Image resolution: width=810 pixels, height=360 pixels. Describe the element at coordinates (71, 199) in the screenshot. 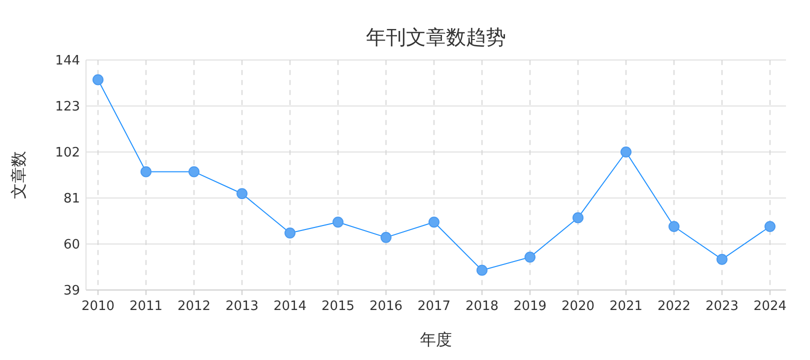

I see `y-tick-label: 81` at that location.